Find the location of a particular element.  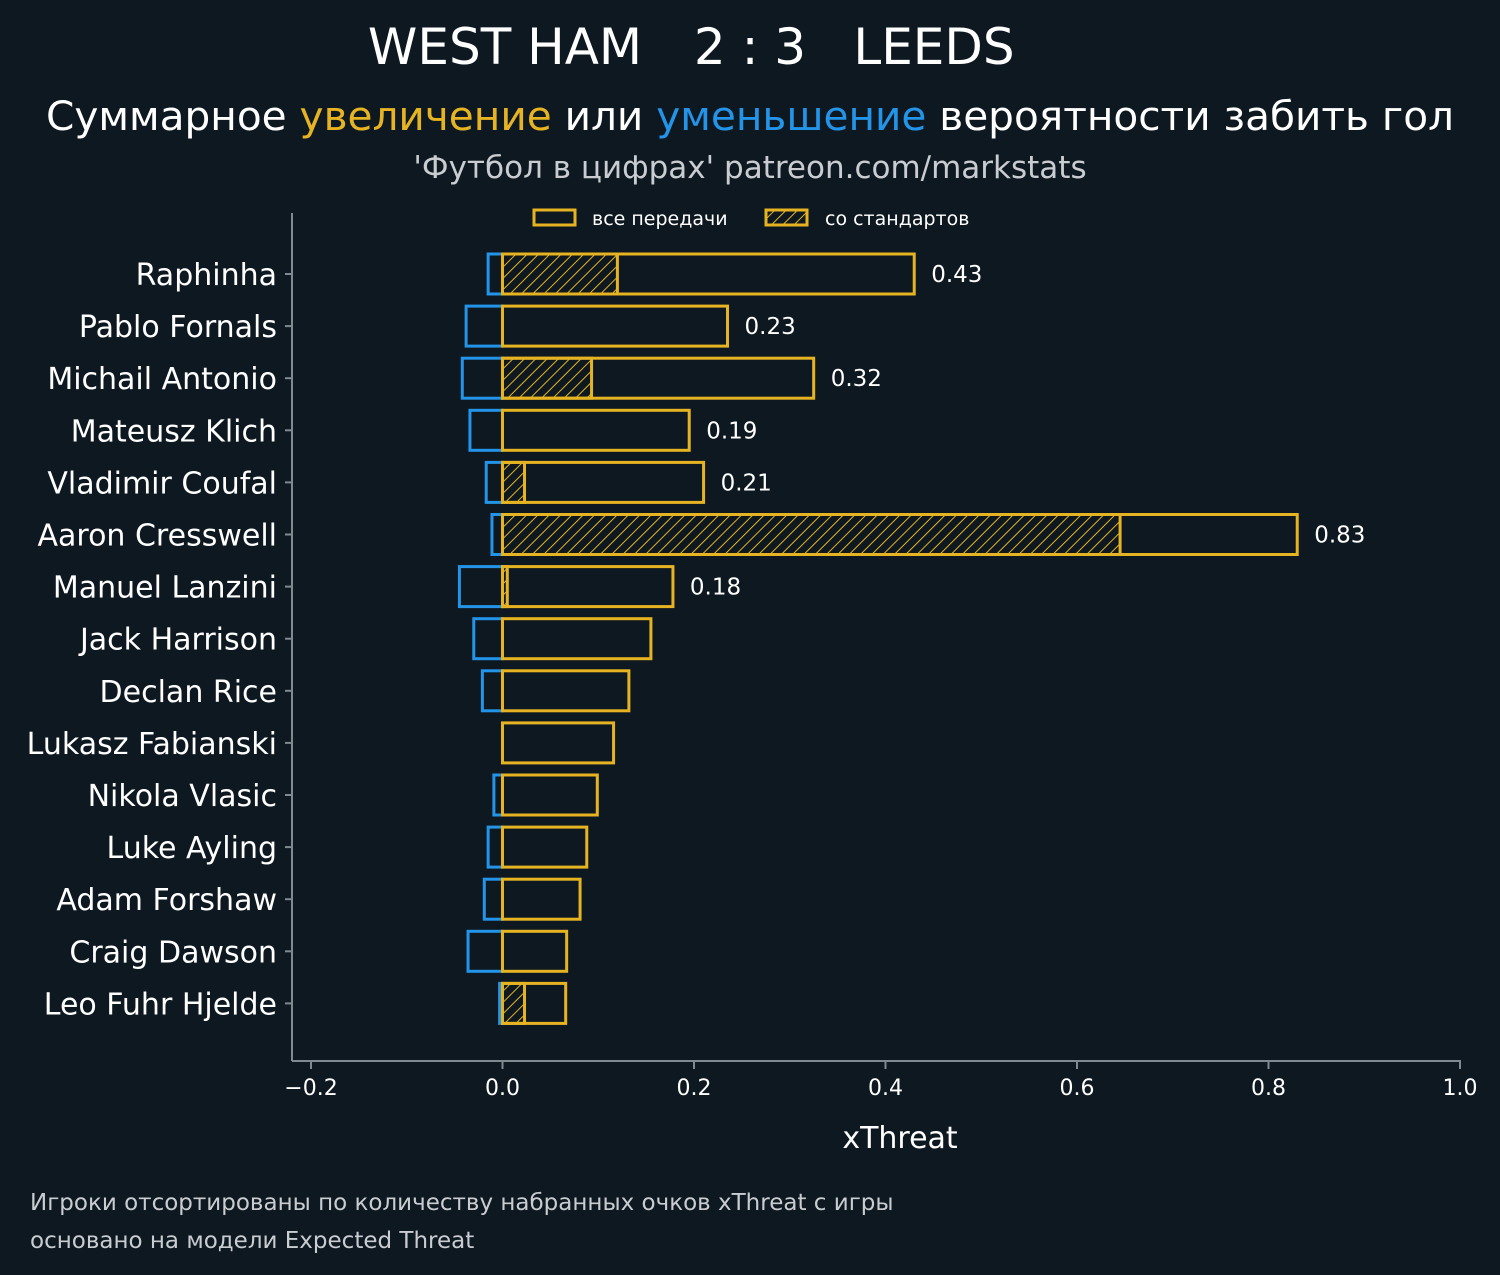

player-label: Michail Antonio is located at coordinates (162, 379).